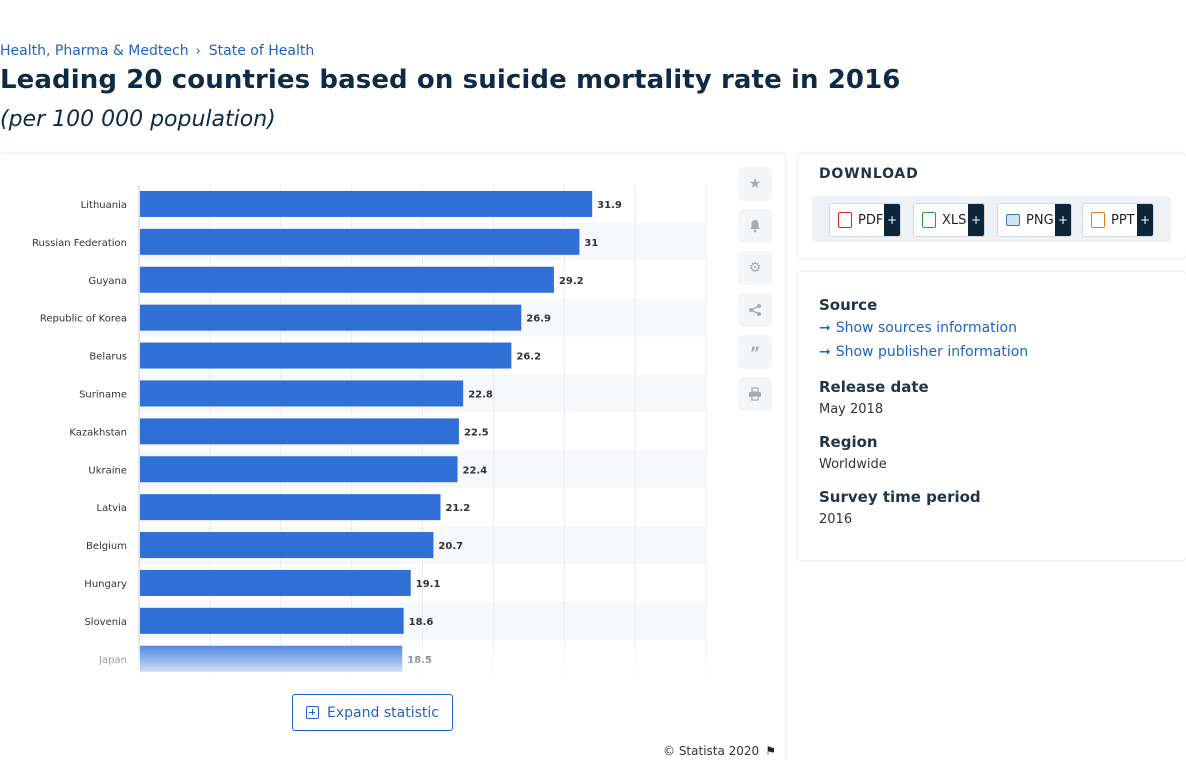  Describe the element at coordinates (112, 508) in the screenshot. I see `category-label: Latvia` at that location.